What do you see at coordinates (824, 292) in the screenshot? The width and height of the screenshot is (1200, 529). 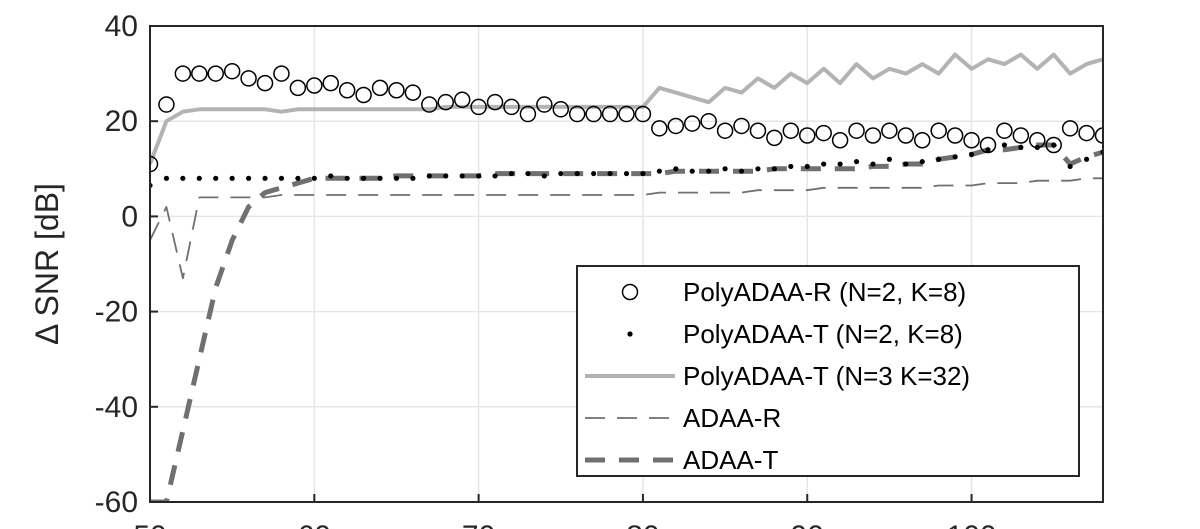 I see `legend-label: PolyADAA-R (N=2, K=8)` at bounding box center [824, 292].